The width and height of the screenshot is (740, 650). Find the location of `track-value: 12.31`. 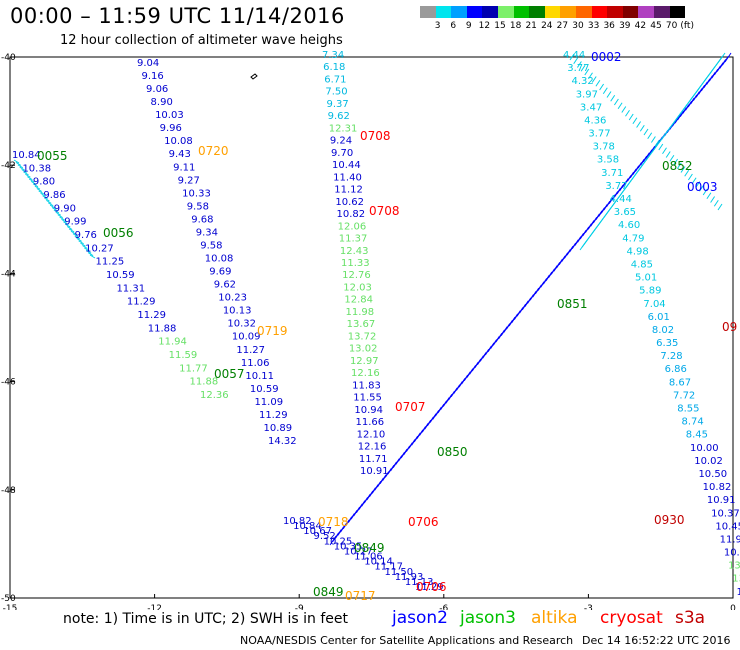

track-value: 12.31 is located at coordinates (343, 128).